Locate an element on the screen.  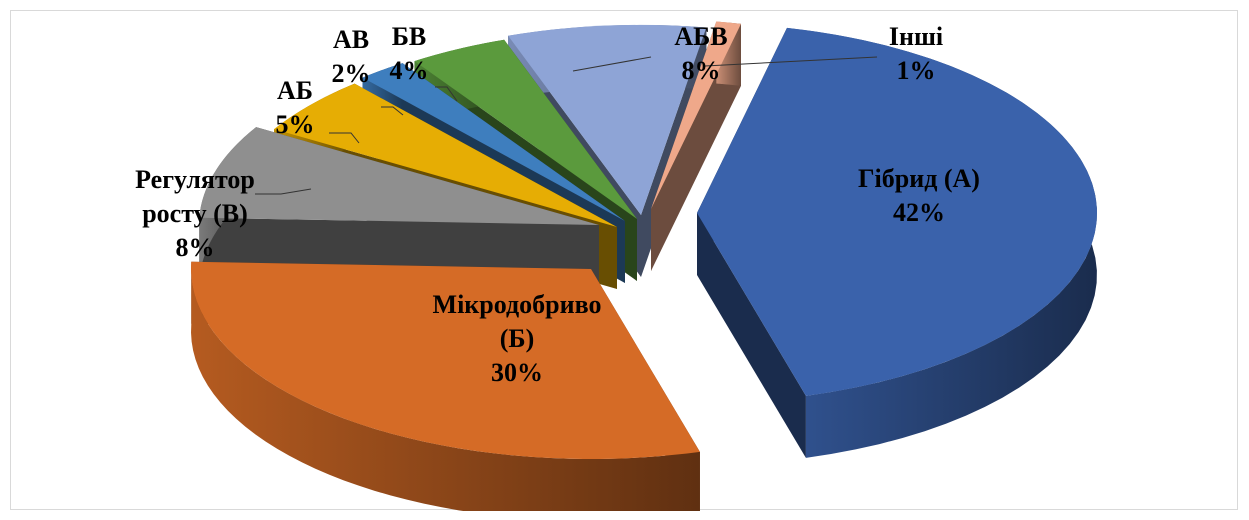
data-label-3: АБ 5% is located at coordinates (295, 107).